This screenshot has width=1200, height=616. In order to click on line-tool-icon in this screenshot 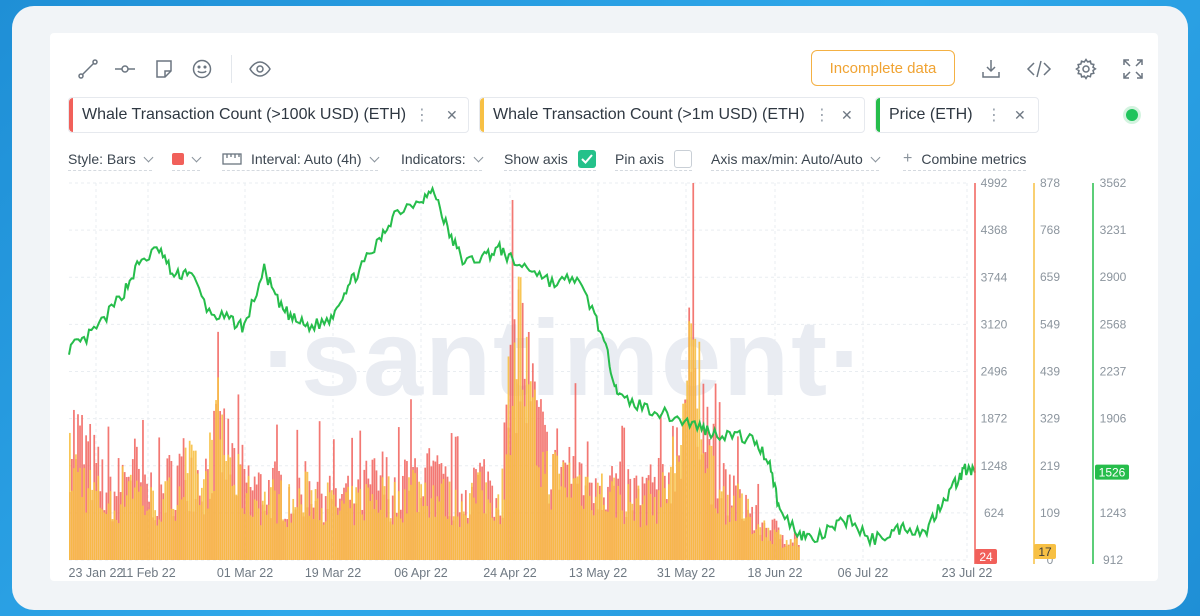, I will do `click(88, 69)`.